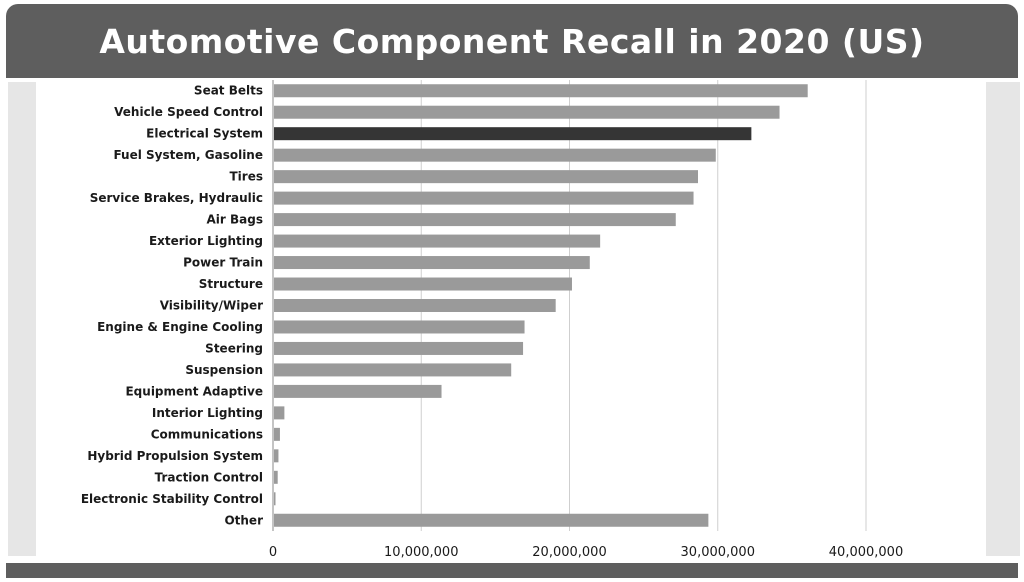 This screenshot has width=1024, height=582. What do you see at coordinates (513, 134) in the screenshot?
I see `bar-highlighted` at bounding box center [513, 134].